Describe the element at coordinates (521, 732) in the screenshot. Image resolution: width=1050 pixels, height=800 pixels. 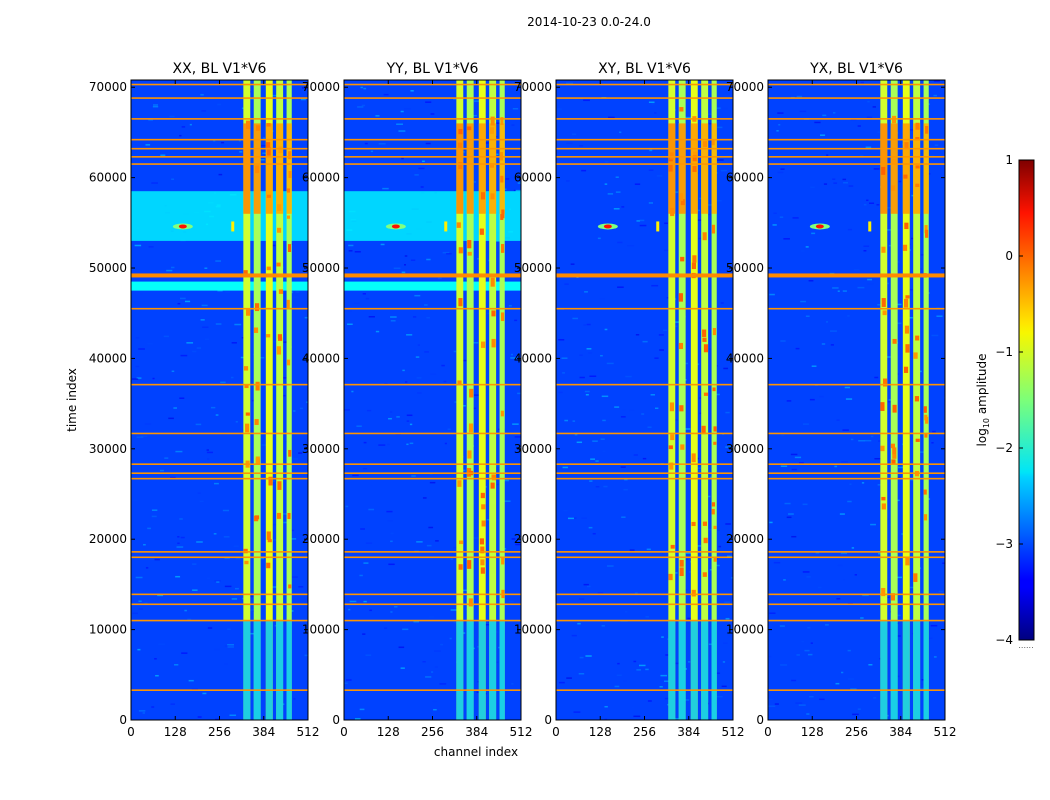
I see `x-tick-label: 512` at that location.